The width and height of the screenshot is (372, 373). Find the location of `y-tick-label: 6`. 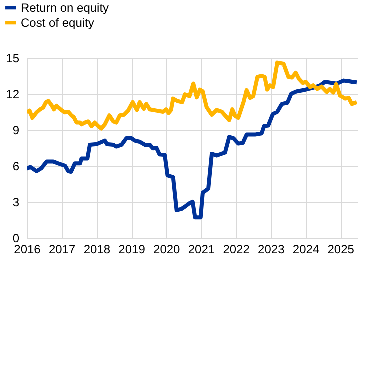

y-tick-label: 6 is located at coordinates (16, 167).